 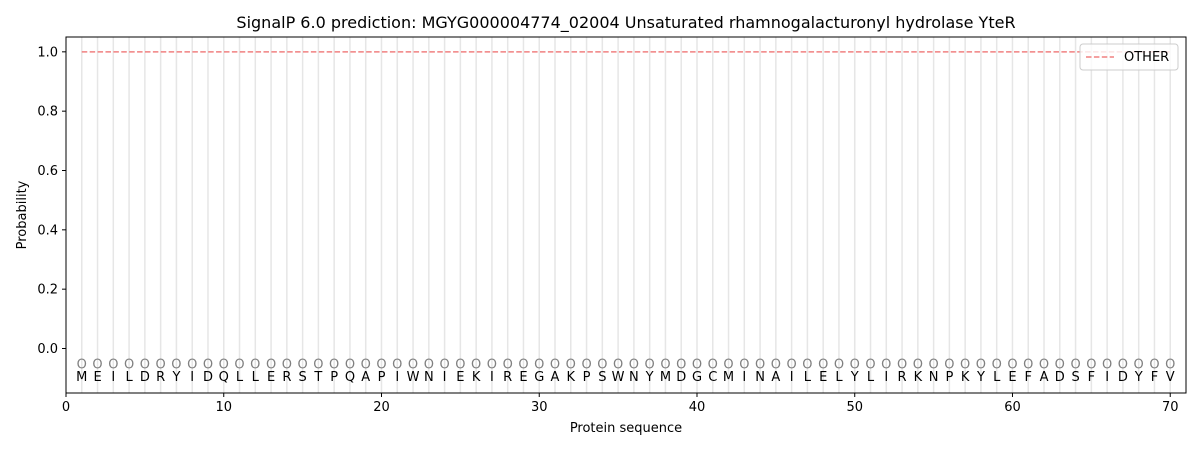 What do you see at coordinates (429, 377) in the screenshot?
I see `residue-label: N` at bounding box center [429, 377].